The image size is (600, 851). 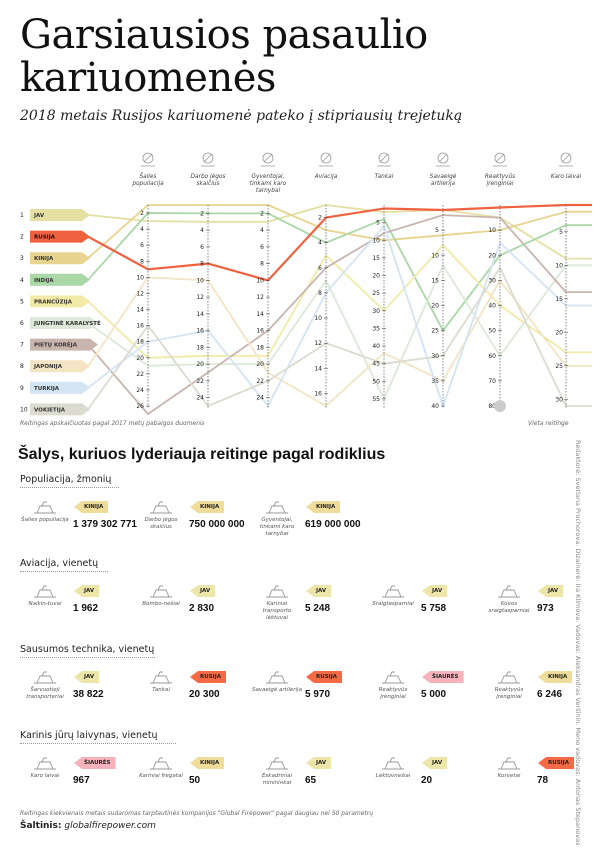 What do you see at coordinates (41, 826) in the screenshot?
I see `source-label: Šaltinis:` at bounding box center [41, 826].